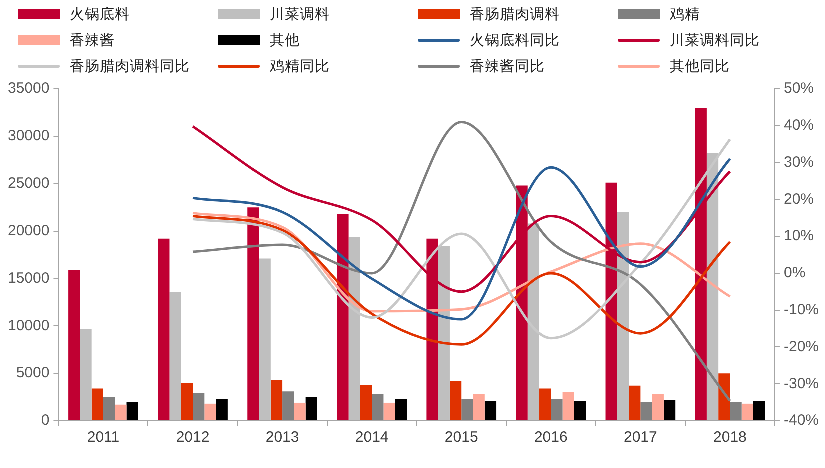 This screenshot has height=468, width=825. I want to click on y-tick-label: 30000, so click(29, 136).